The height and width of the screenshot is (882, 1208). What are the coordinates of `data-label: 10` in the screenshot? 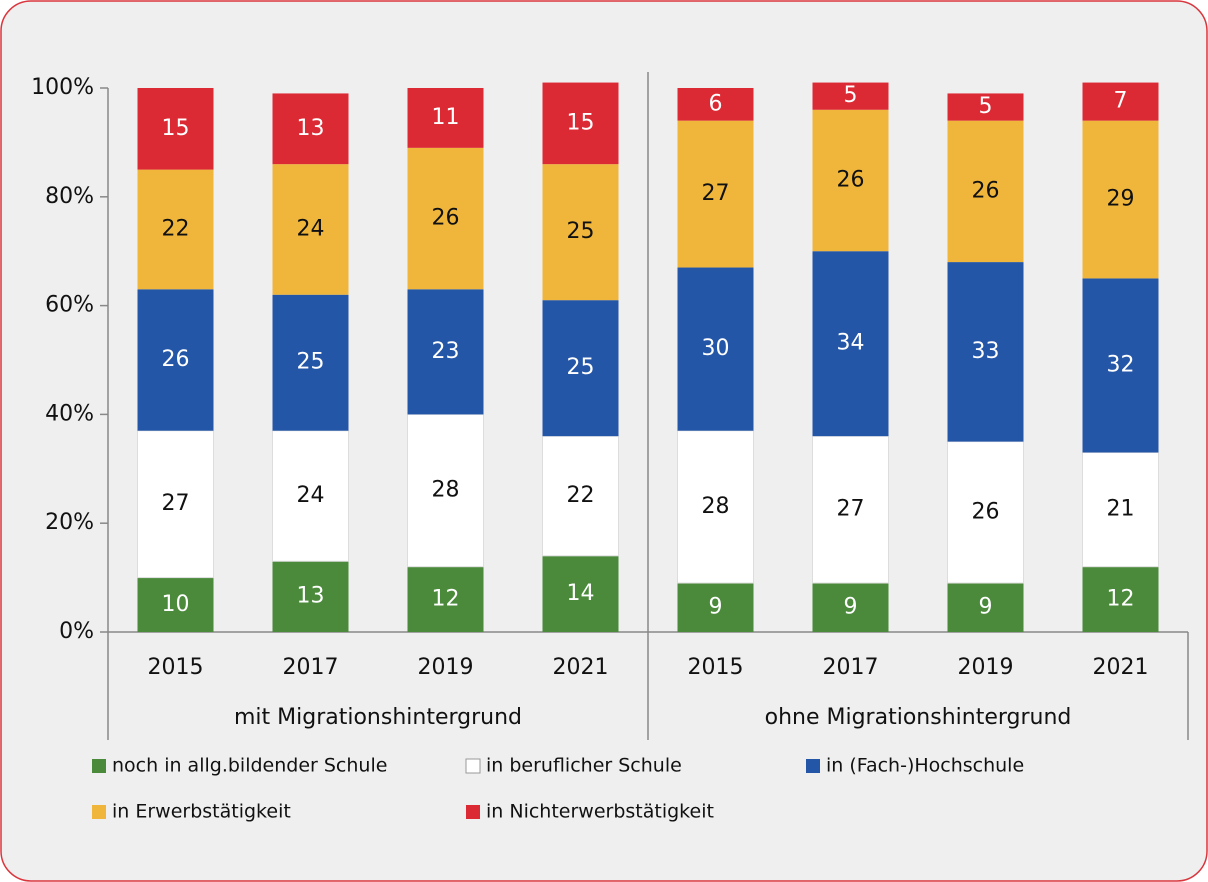 It's located at (176, 604).